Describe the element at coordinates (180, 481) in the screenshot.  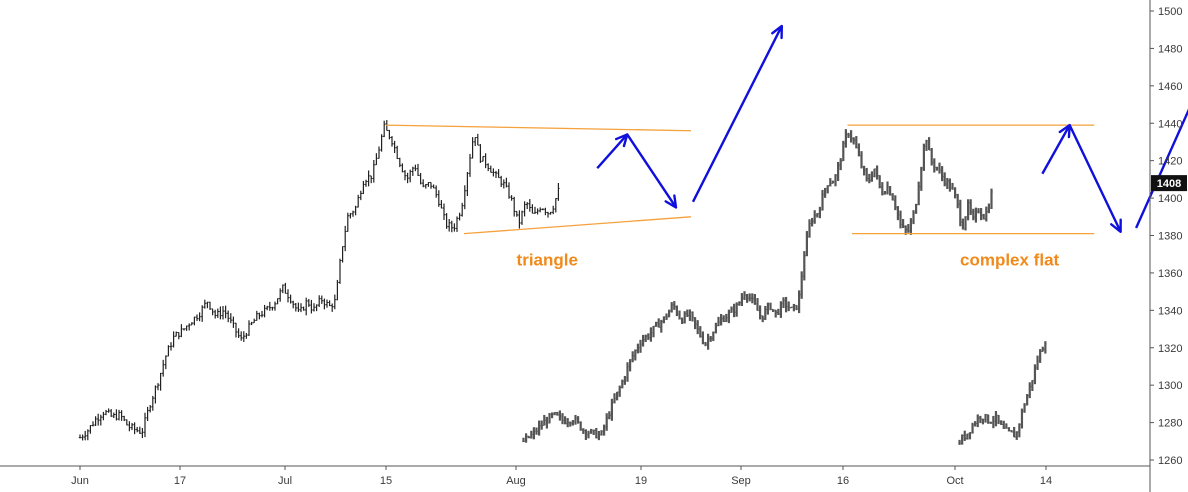
I see `x-tick-label: 17` at that location.